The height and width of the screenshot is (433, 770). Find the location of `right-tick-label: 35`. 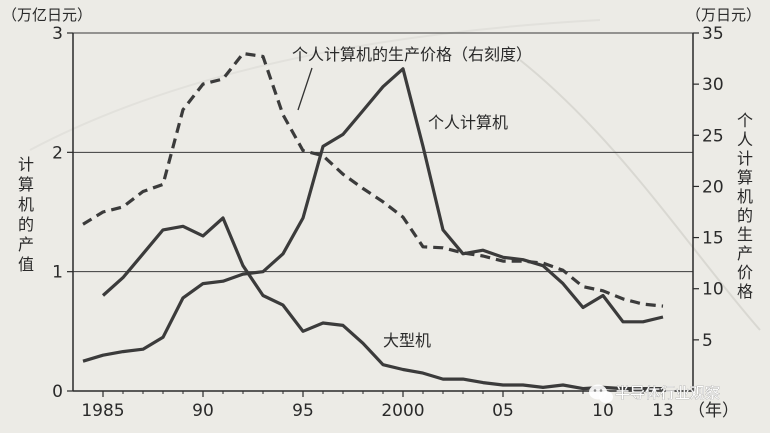

right-tick-label: 35 is located at coordinates (713, 34).